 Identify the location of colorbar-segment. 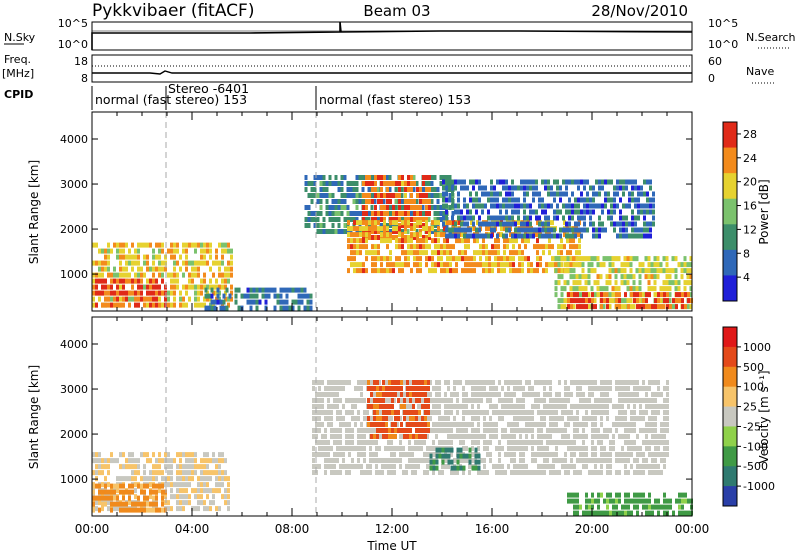
(730, 237).